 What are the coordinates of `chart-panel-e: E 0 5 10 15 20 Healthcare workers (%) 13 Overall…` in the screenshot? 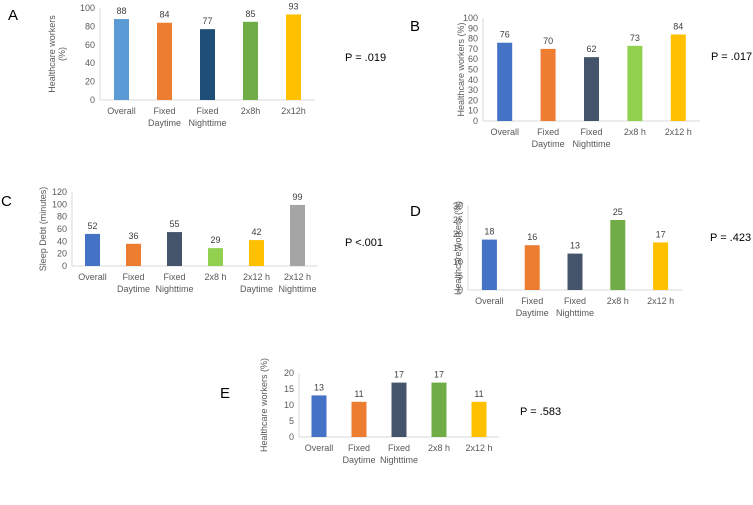 It's located at (390, 411).